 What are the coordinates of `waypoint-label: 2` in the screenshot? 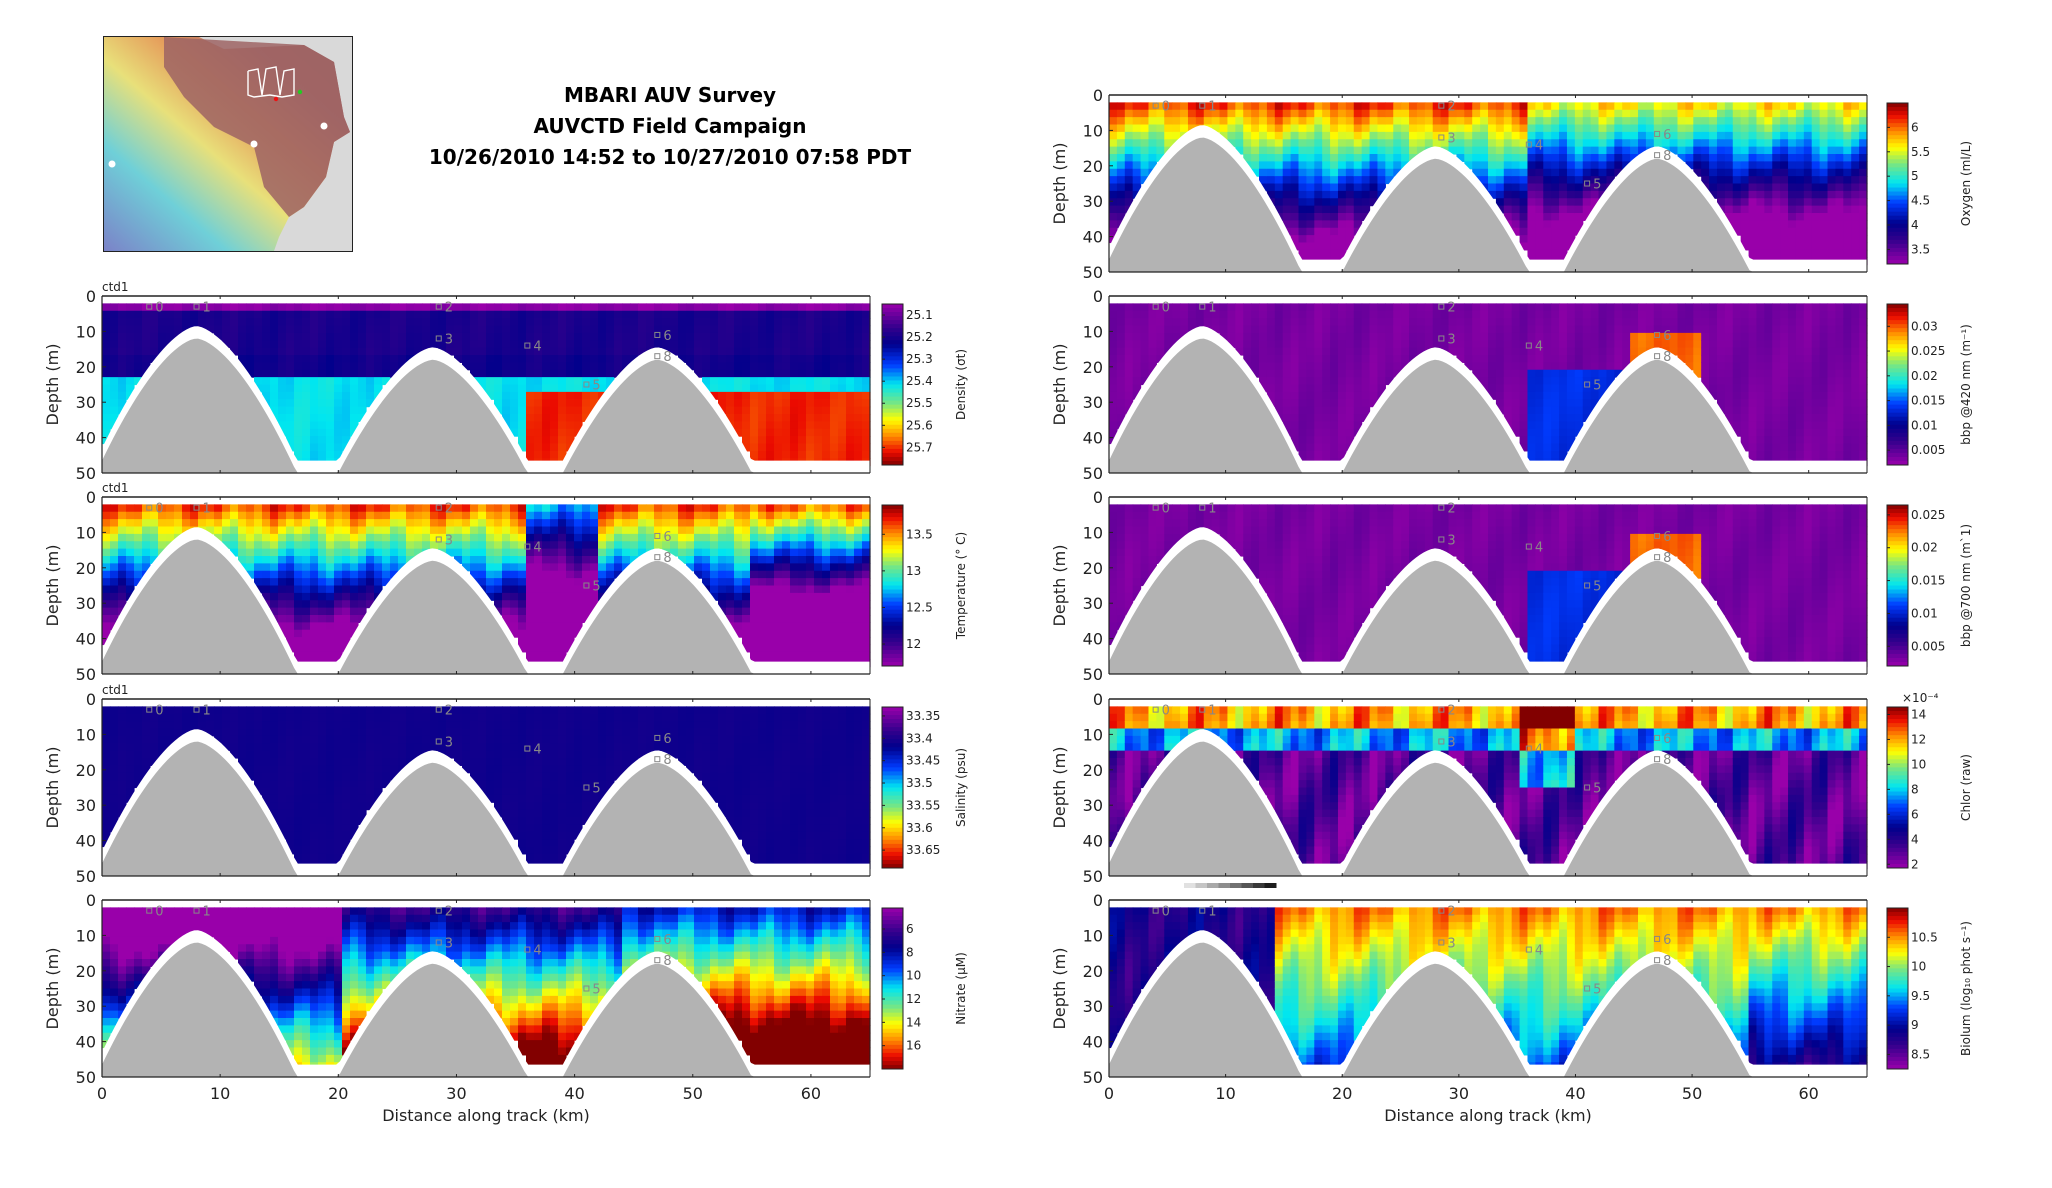 It's located at (449, 509).